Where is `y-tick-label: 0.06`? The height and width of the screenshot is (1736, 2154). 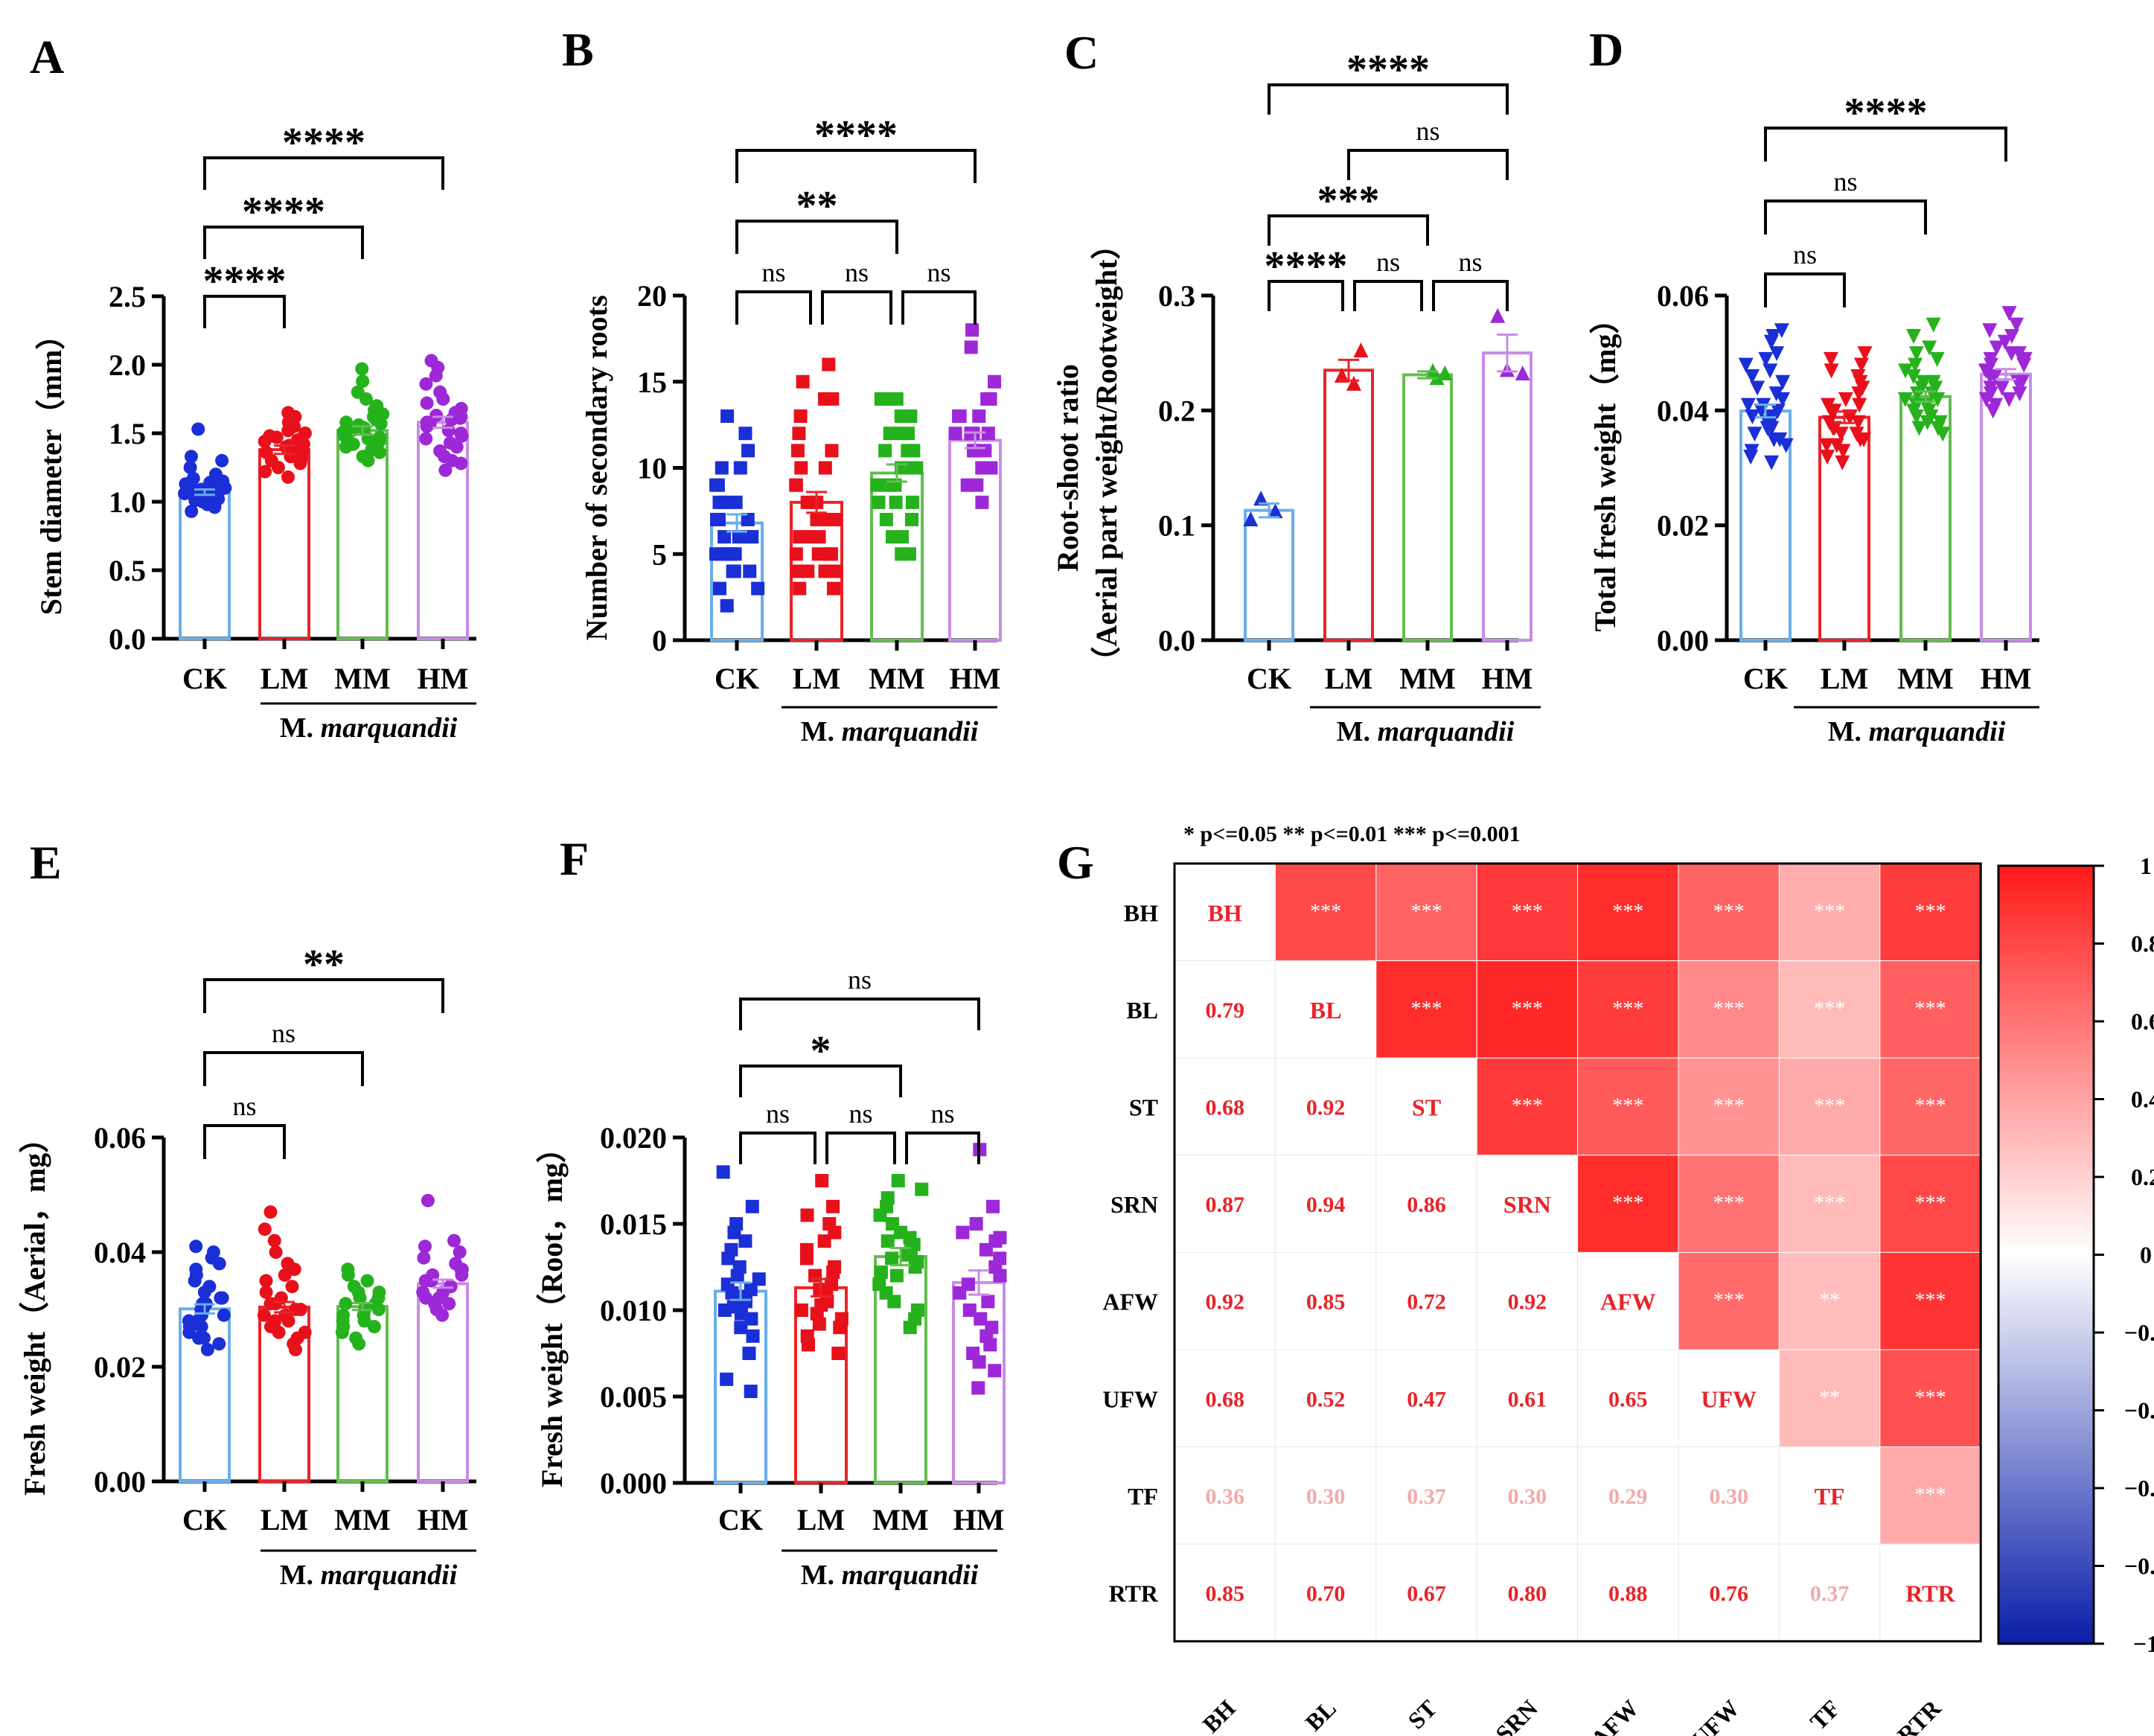 y-tick-label: 0.06 is located at coordinates (120, 1138).